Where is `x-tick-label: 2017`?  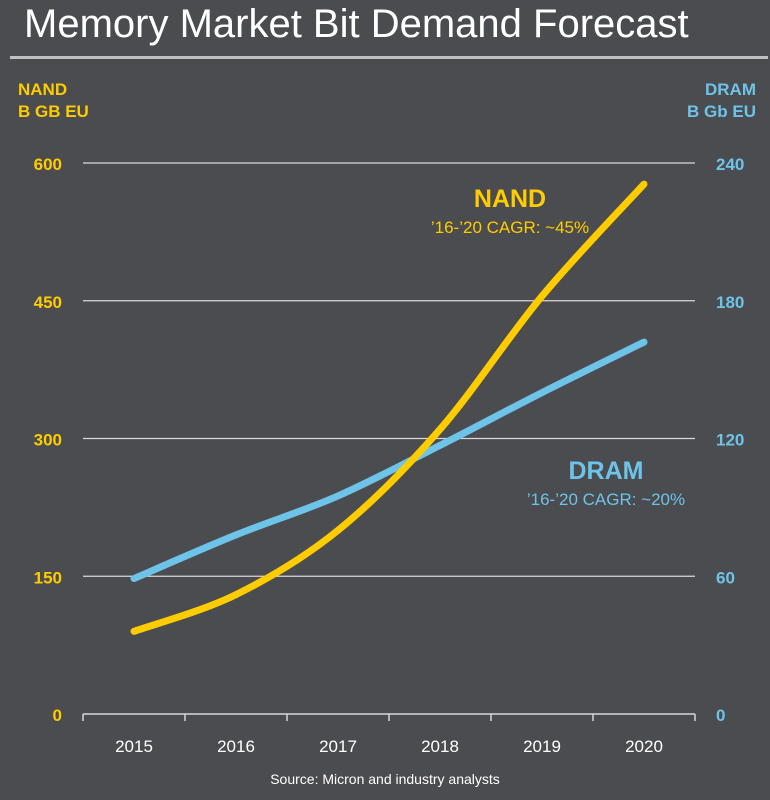 x-tick-label: 2017 is located at coordinates (338, 746).